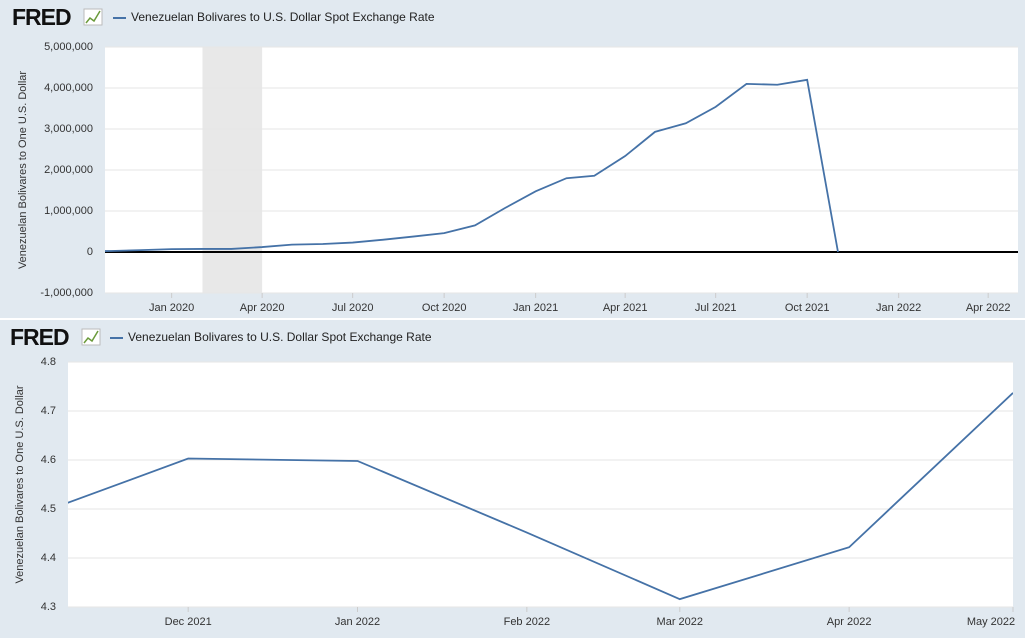 This screenshot has height=643, width=1025. What do you see at coordinates (527, 622) in the screenshot?
I see `x-tick-label: Feb 2022` at bounding box center [527, 622].